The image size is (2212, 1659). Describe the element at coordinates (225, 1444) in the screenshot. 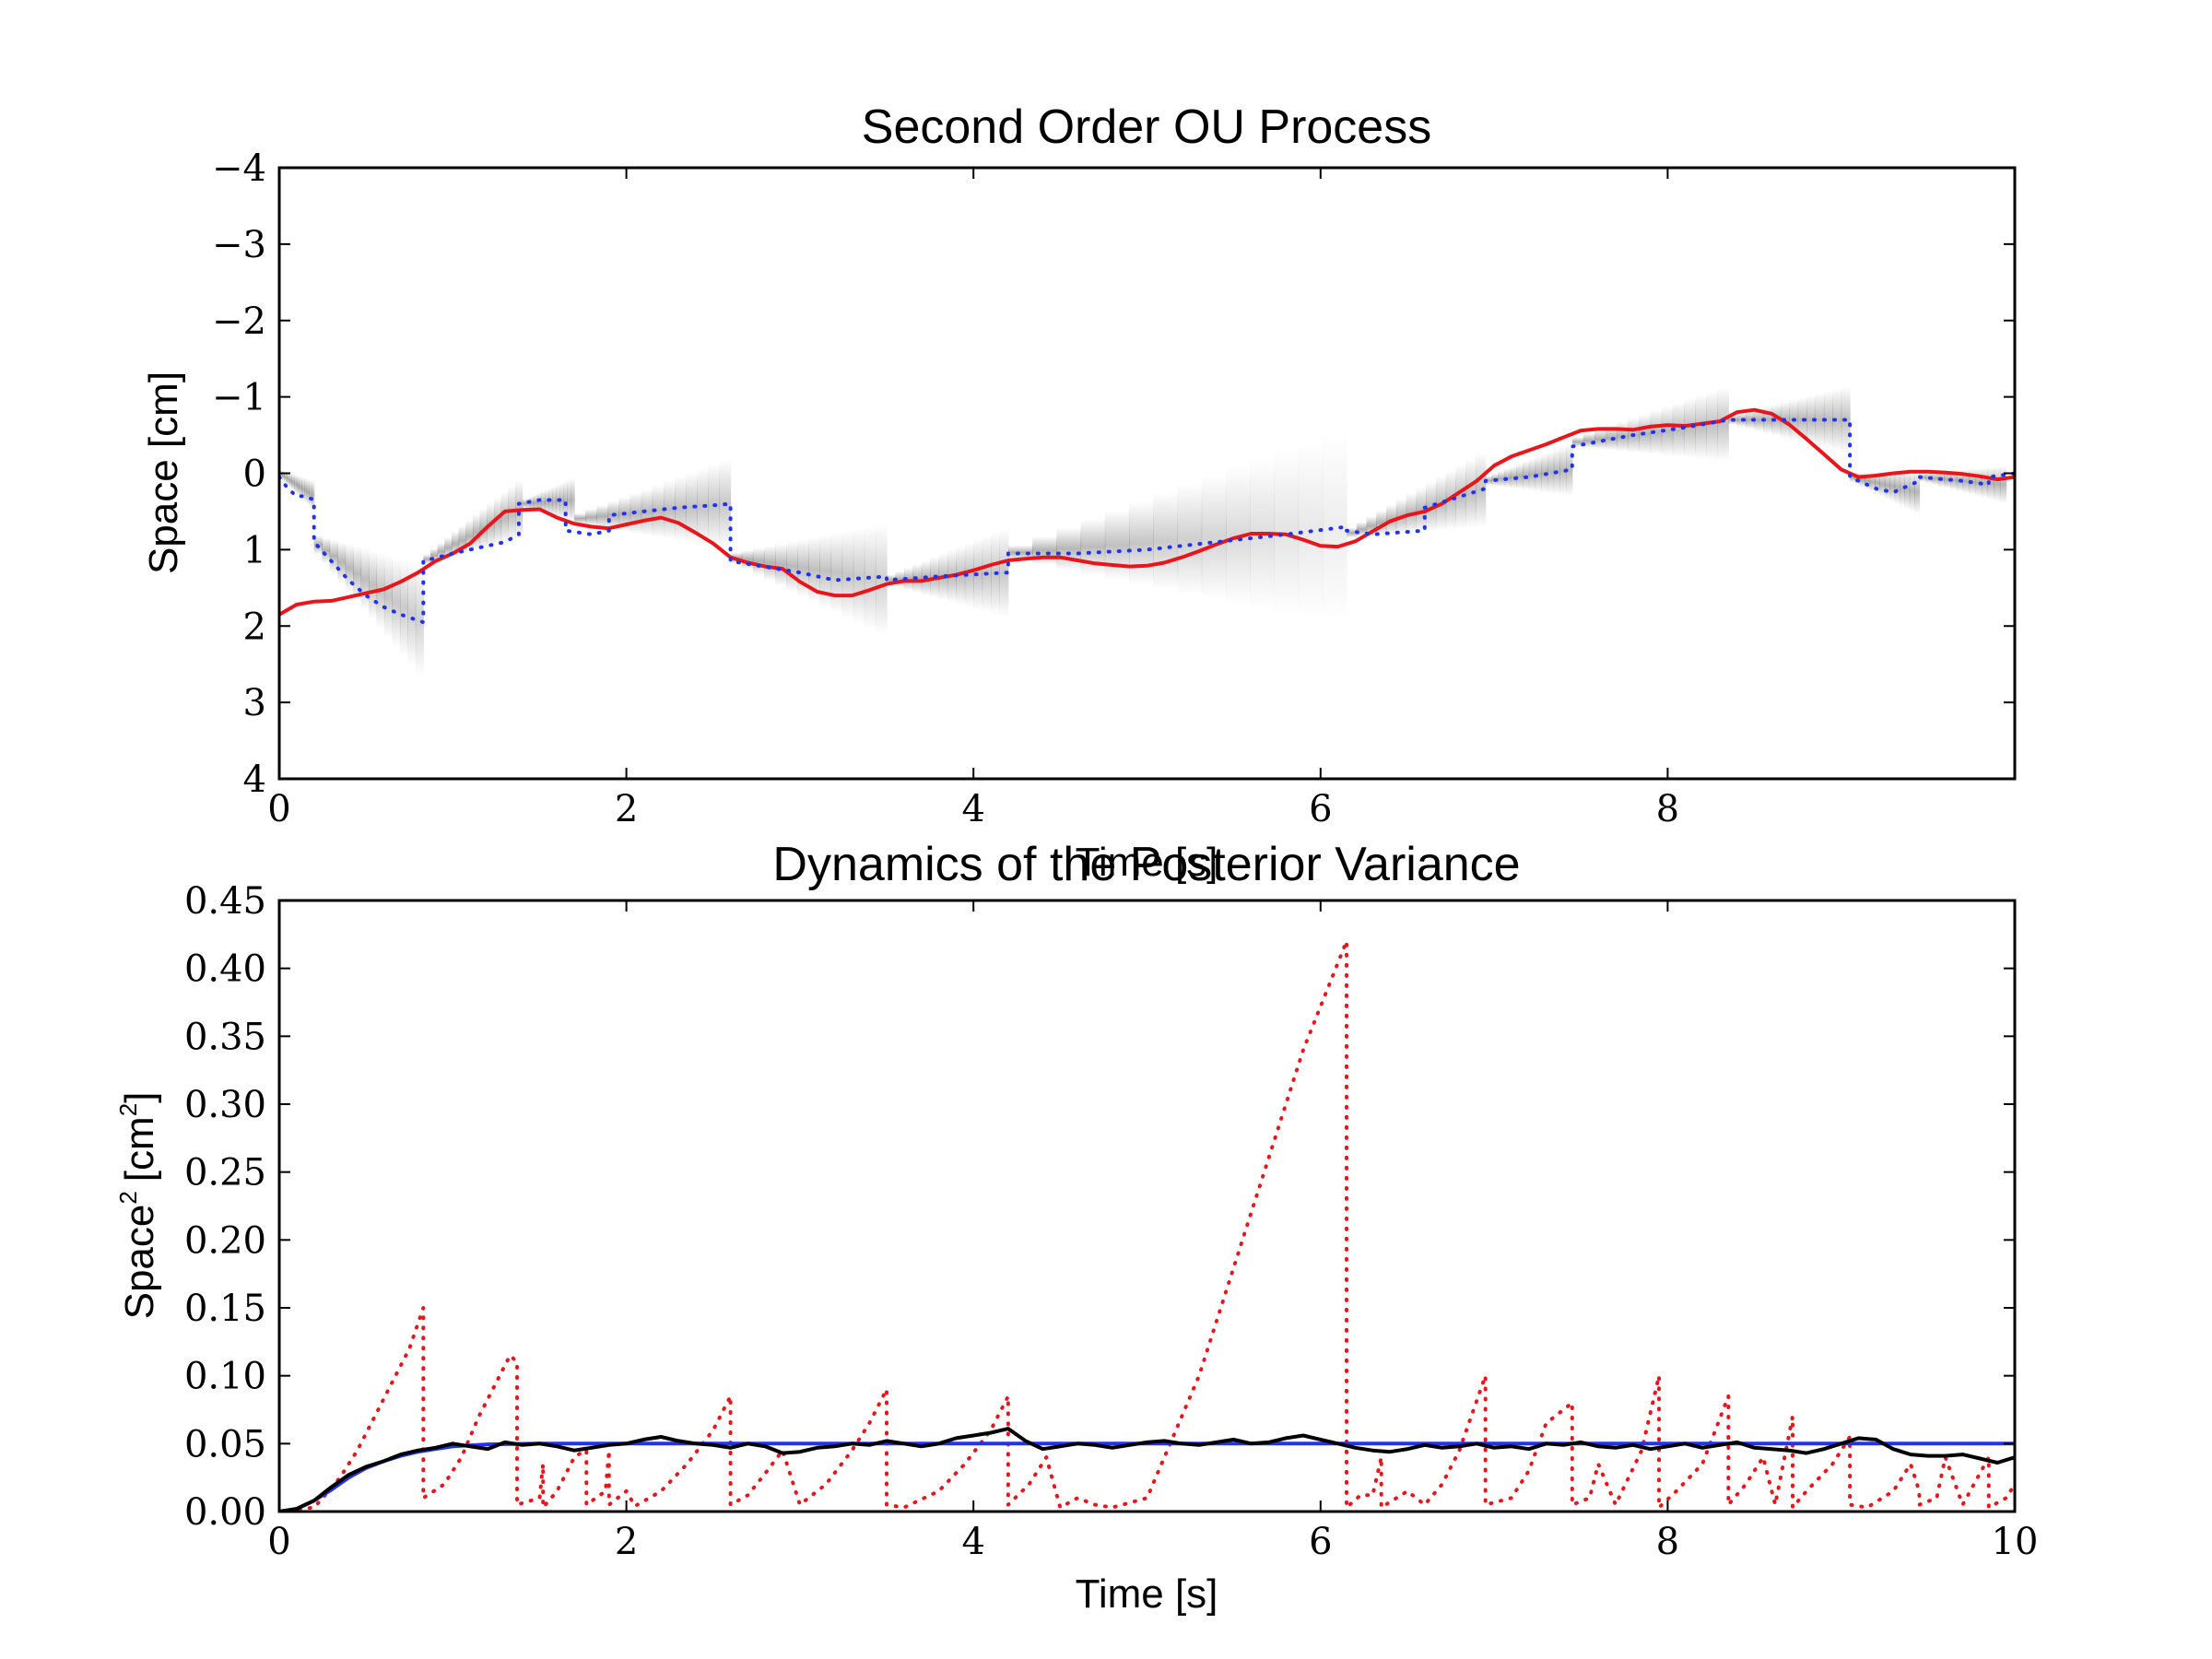

I see `y-tick-label: 0.05` at that location.